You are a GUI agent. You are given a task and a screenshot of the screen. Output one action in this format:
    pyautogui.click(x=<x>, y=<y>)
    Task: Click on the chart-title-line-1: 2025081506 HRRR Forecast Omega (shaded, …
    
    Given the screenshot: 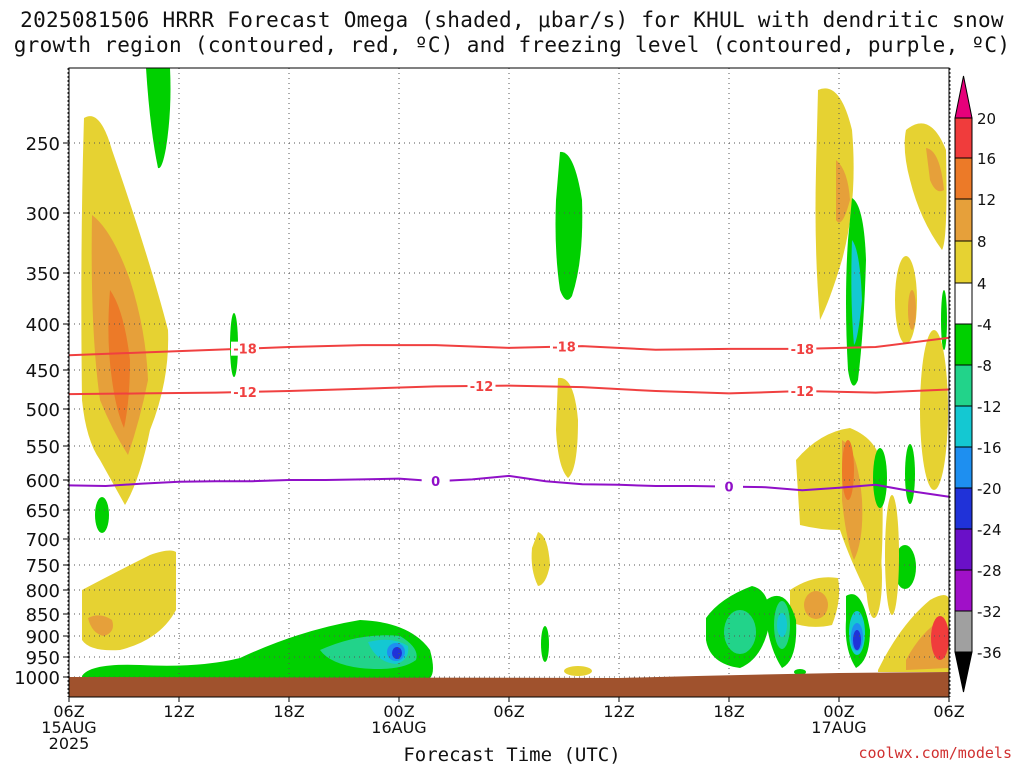 What is the action you would take?
    pyautogui.click(x=512, y=20)
    